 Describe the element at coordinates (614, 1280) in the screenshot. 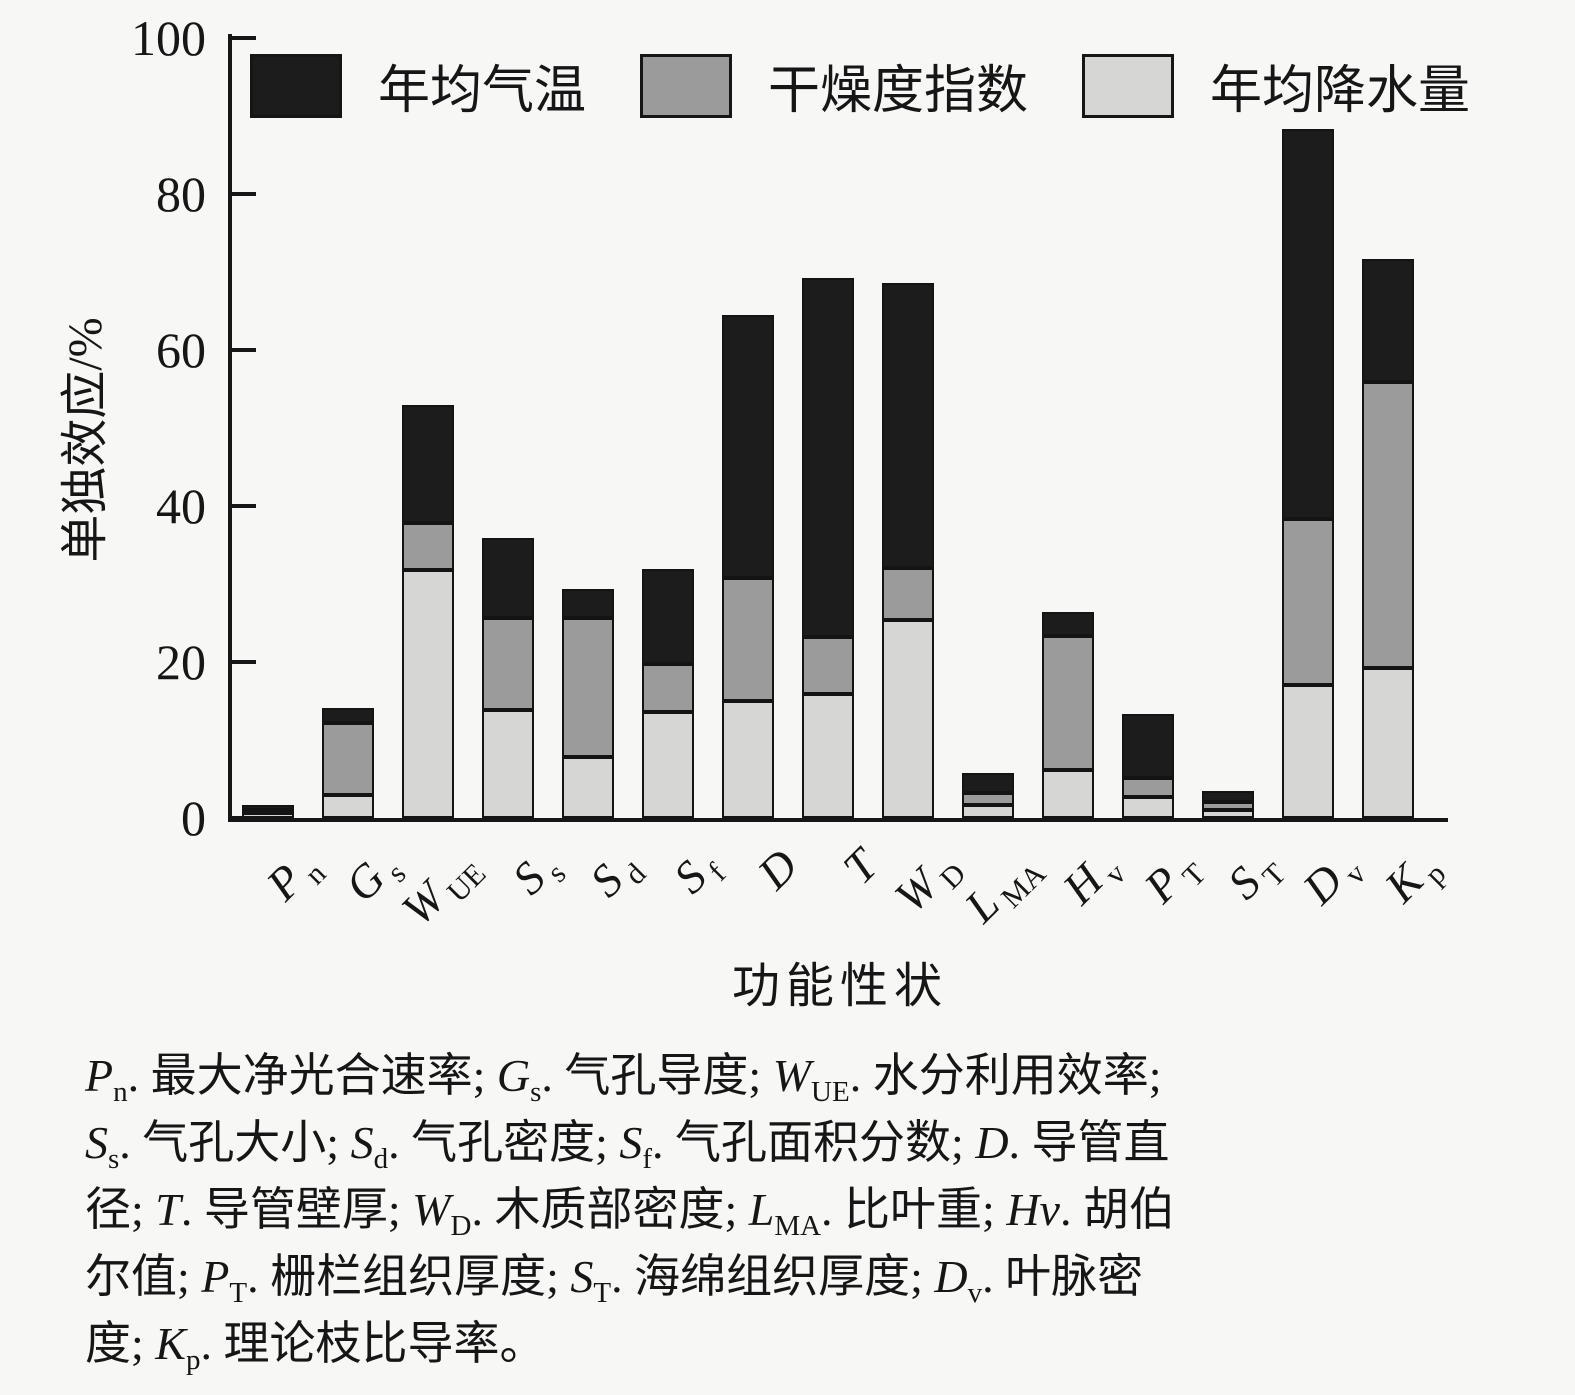

I see `caption-line-4: 尔值; PT. 栅栏组织厚度; ST. 海绵组织厚度; Dv. 叶脉密` at that location.